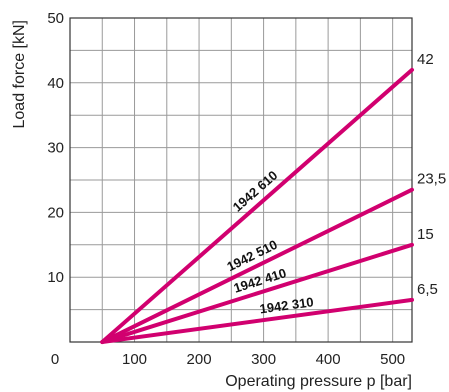 The image size is (449, 392). I want to click on series-end-label: 23,5, so click(431, 179).